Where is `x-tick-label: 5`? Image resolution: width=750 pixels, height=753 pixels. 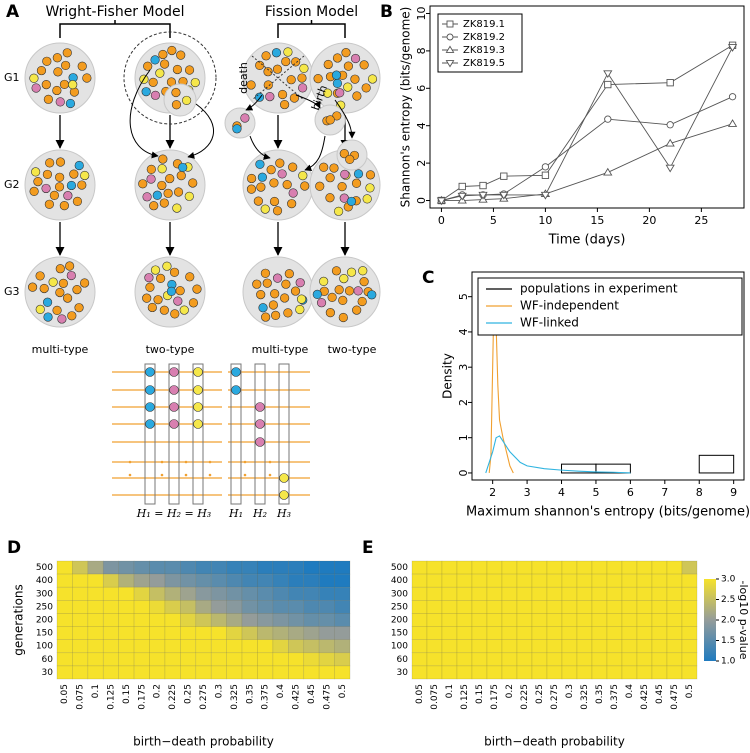 x-tick-label: 5 is located at coordinates (493, 220).